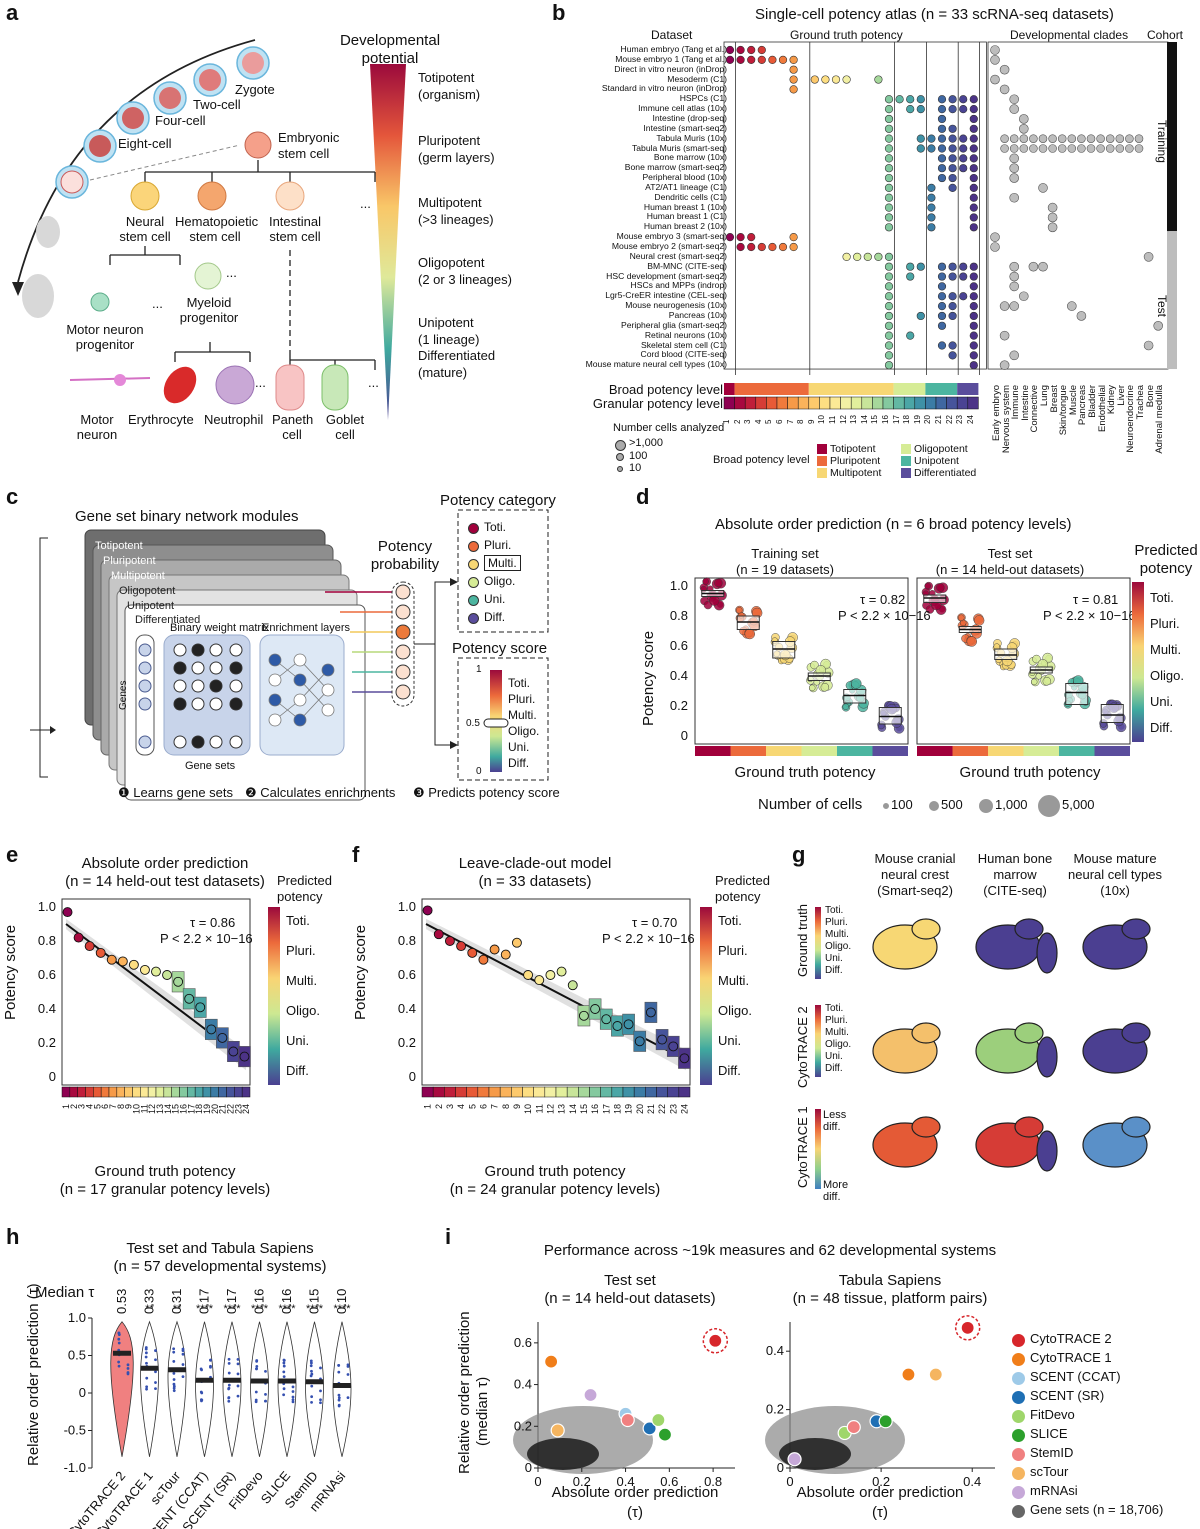 Image resolution: width=1200 pixels, height=1529 pixels. I want to click on granular-tick: 24, so click(970, 419).